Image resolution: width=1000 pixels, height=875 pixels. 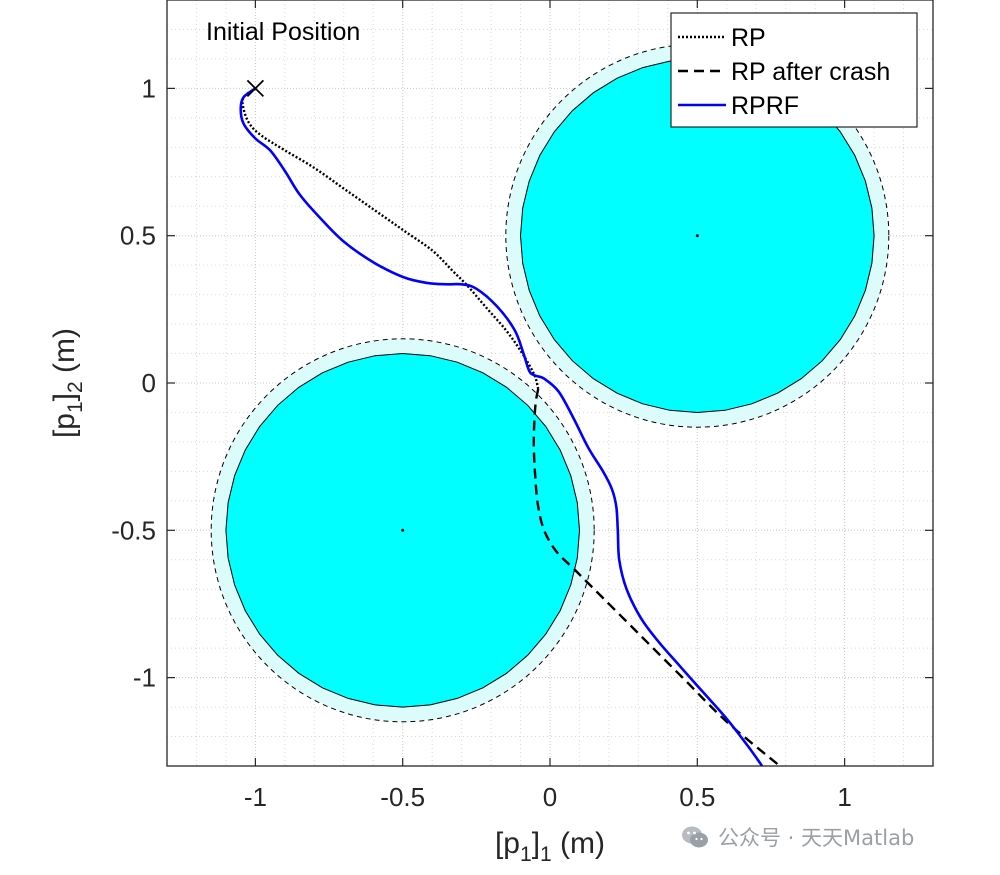 I want to click on y-tick-label: 0, so click(x=149, y=383).